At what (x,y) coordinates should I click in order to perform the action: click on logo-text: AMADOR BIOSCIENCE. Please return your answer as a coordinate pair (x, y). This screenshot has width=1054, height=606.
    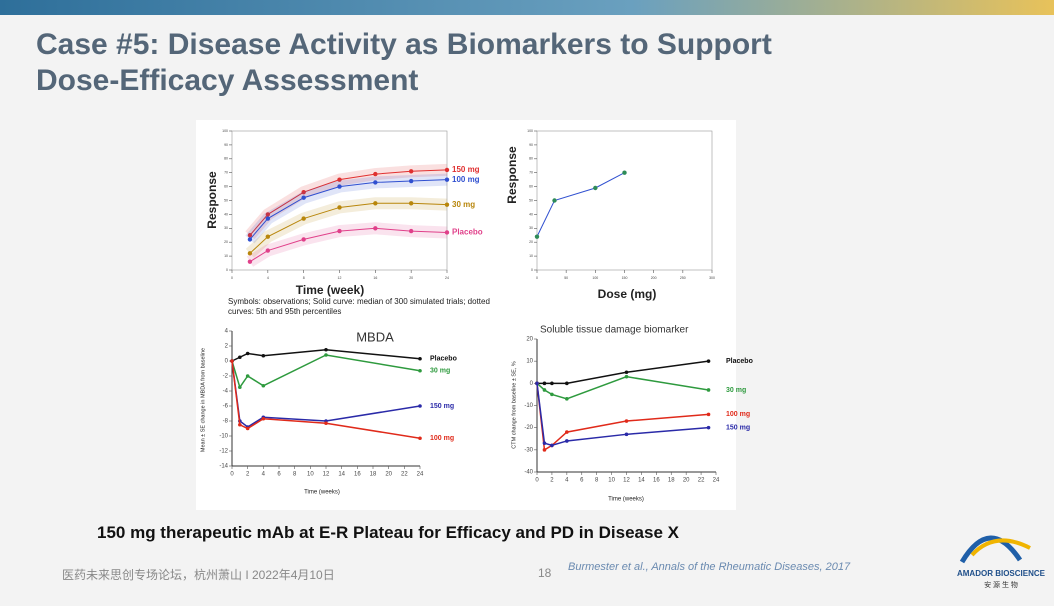
    Looking at the image, I should click on (1001, 573).